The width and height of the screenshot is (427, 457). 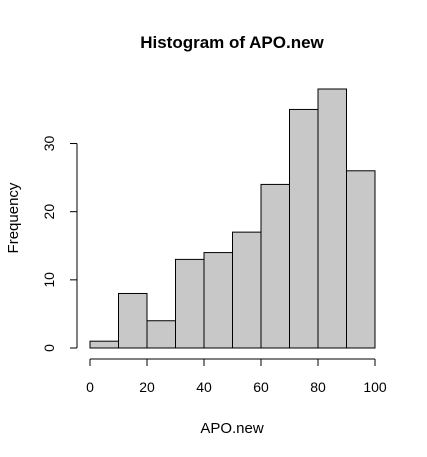 What do you see at coordinates (49, 280) in the screenshot?
I see `y-tick-label: 10` at bounding box center [49, 280].